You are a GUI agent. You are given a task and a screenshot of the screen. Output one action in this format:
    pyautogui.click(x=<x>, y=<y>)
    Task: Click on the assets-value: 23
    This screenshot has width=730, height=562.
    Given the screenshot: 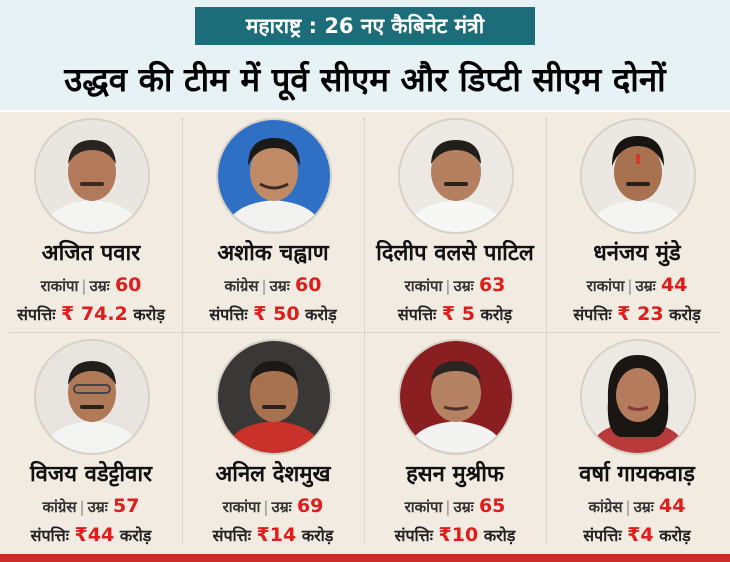 What is the action you would take?
    pyautogui.click(x=650, y=314)
    